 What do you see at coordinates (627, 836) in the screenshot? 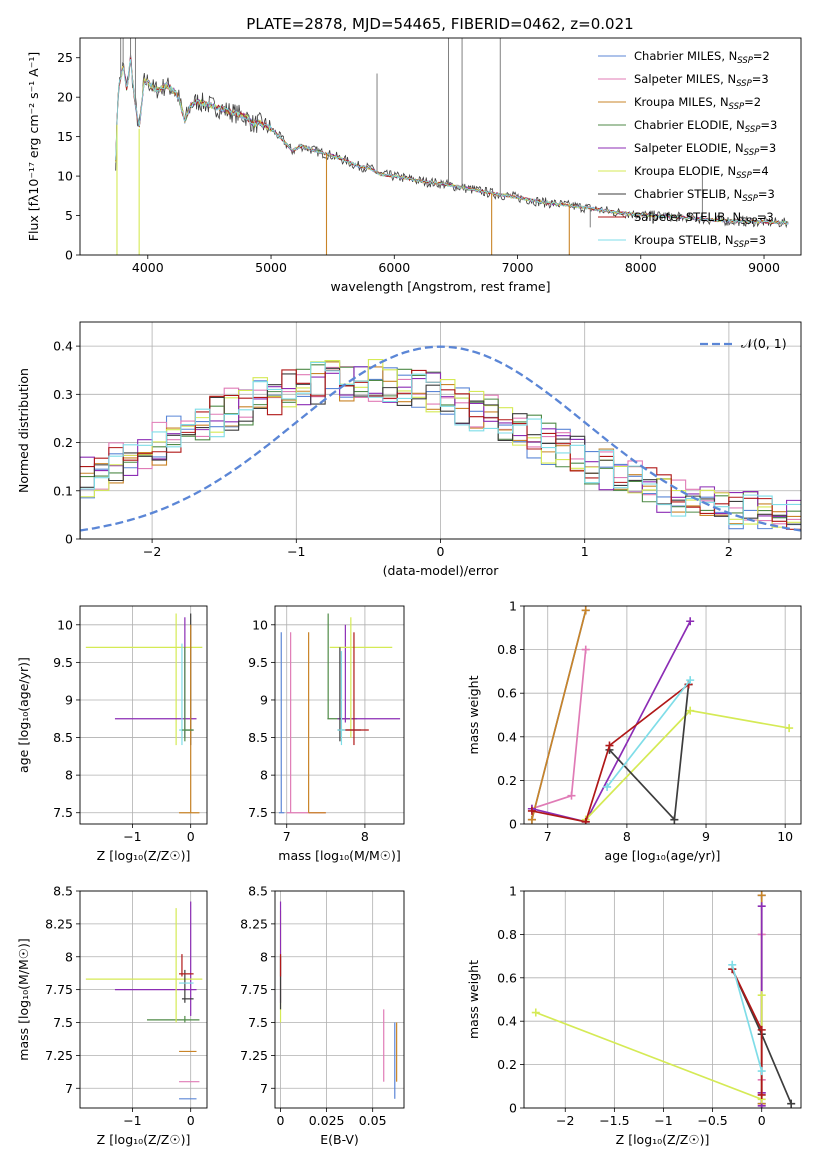
I see `x-tick-label: 8` at bounding box center [627, 836].